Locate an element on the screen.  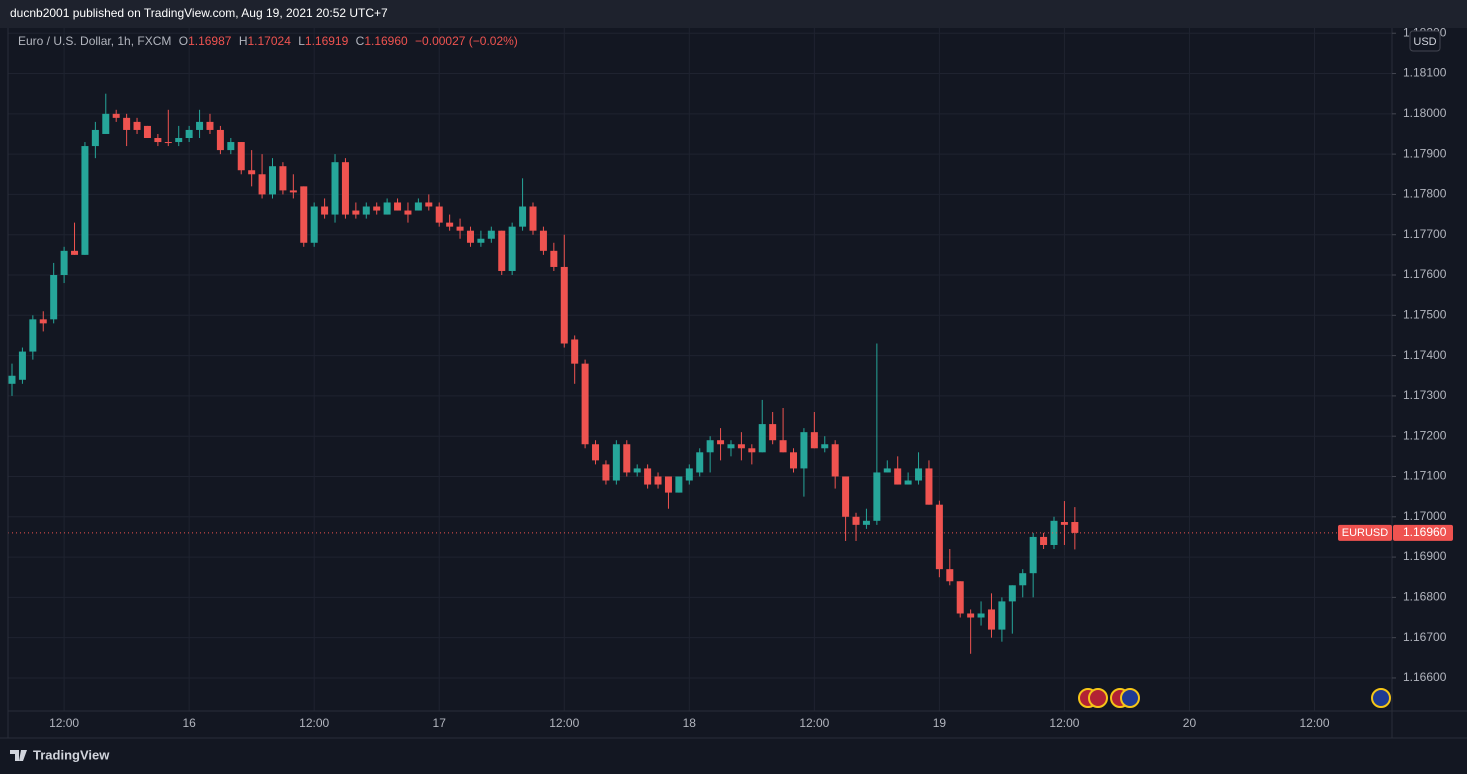
event-icons is located at coordinates (1234, 698).